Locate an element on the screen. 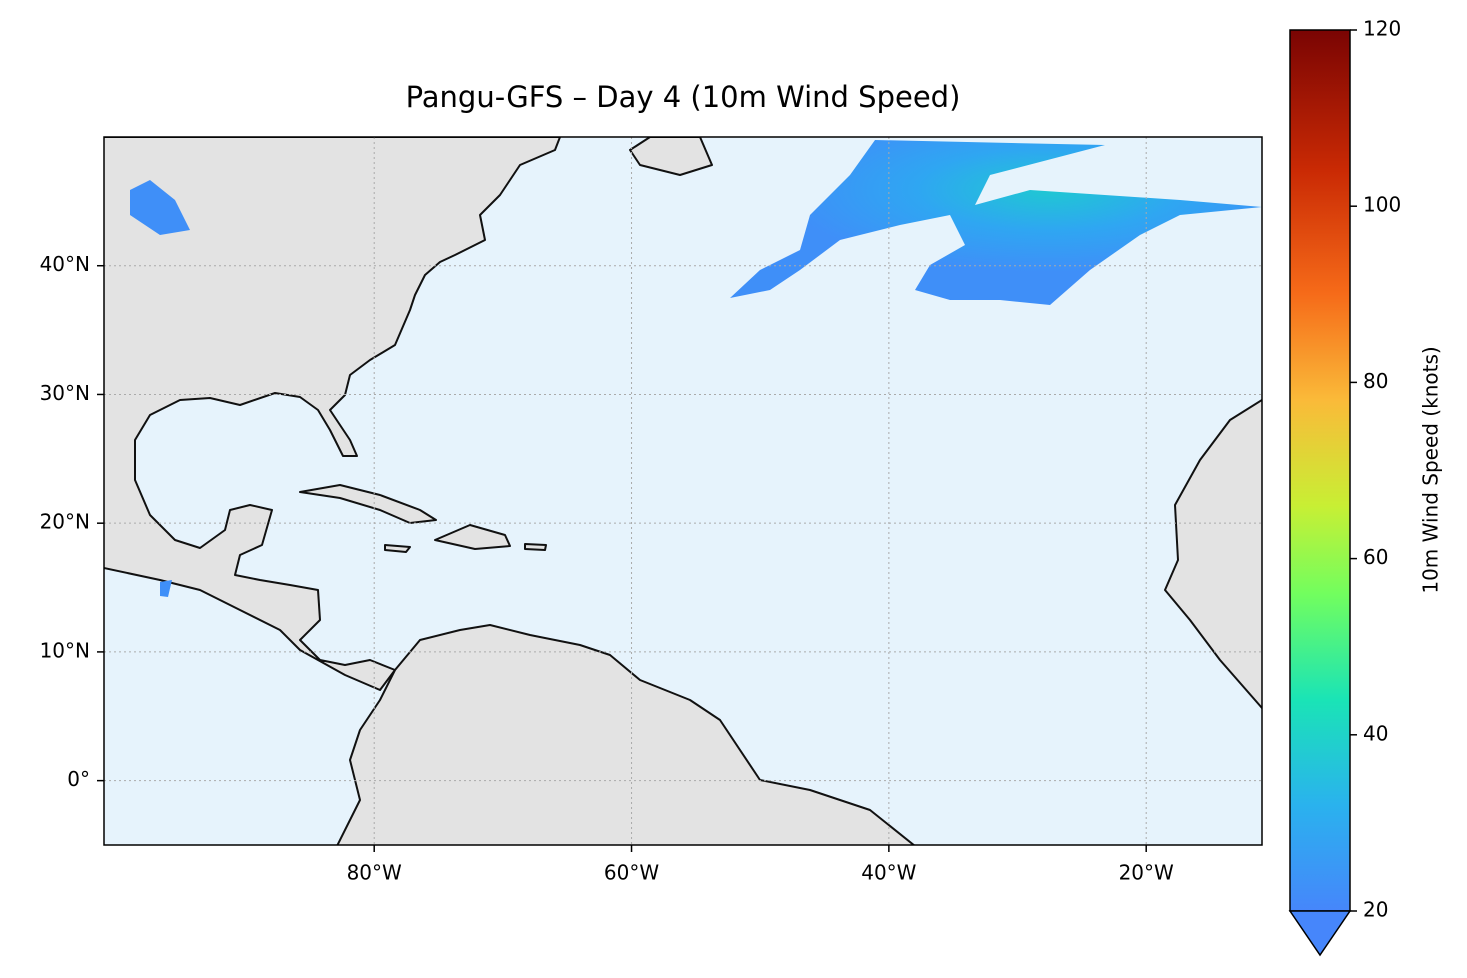 The height and width of the screenshot is (978, 1467). jamaica is located at coordinates (397, 548).